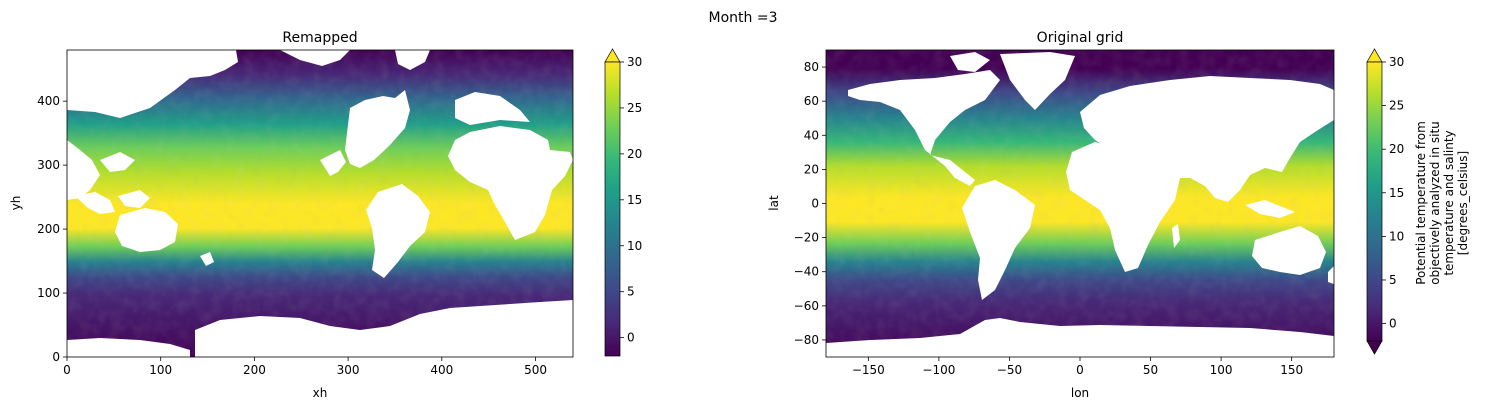 The image size is (1486, 411). I want to click on y-tick-label: −20, so click(806, 238).